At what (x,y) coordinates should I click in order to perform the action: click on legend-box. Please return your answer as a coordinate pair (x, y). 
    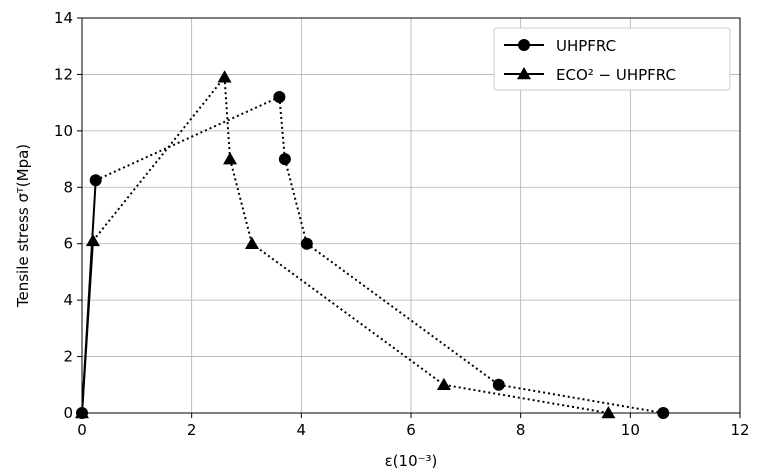
    Looking at the image, I should click on (612, 59).